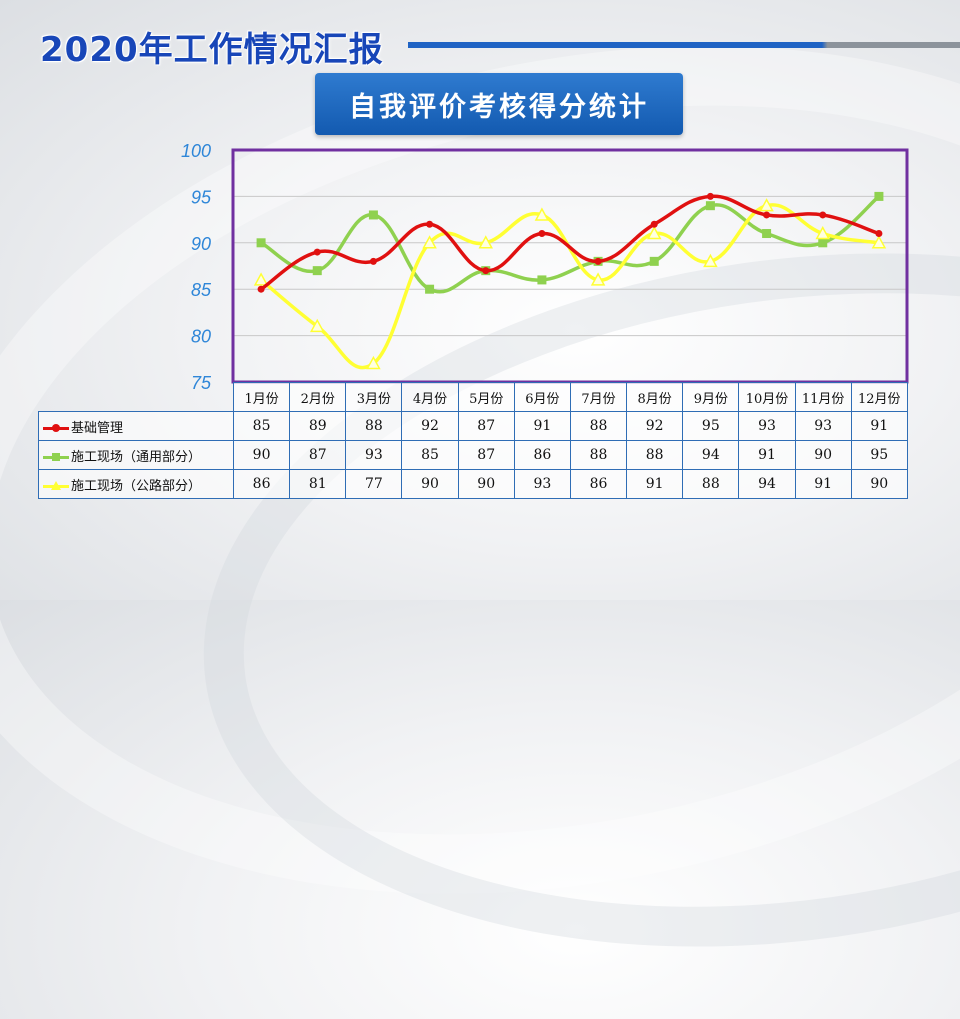  Describe the element at coordinates (542, 397) in the screenshot. I see `x-tick-label: 6月份` at that location.